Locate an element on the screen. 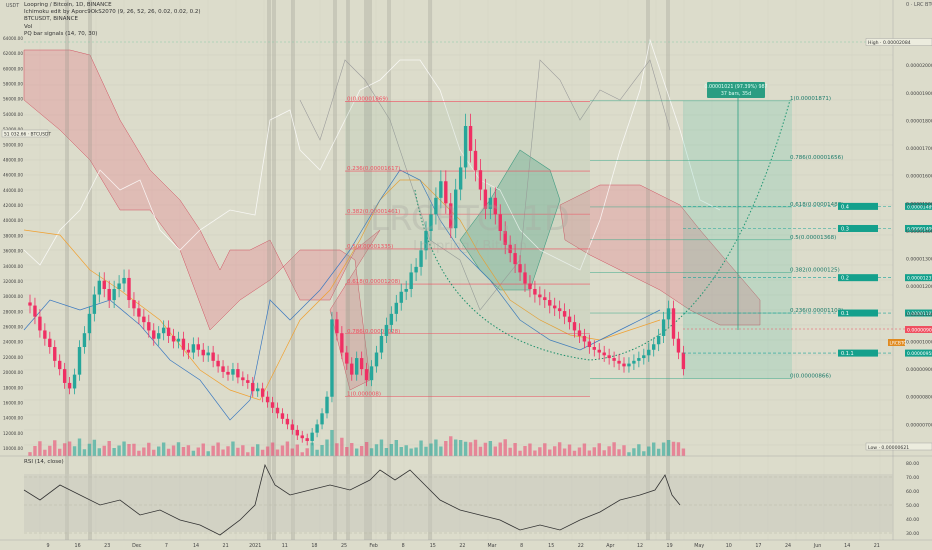 This screenshot has height=550, width=932. left-axis-tick: 14000.00 is located at coordinates (13, 418).